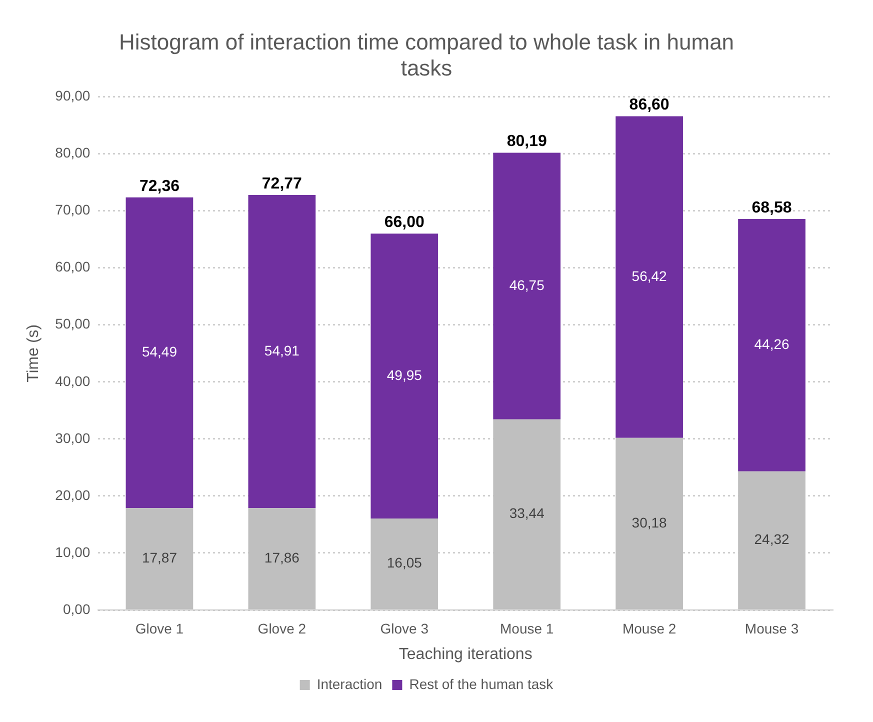  What do you see at coordinates (526, 141) in the screenshot?
I see `total-label: 80,19` at bounding box center [526, 141].